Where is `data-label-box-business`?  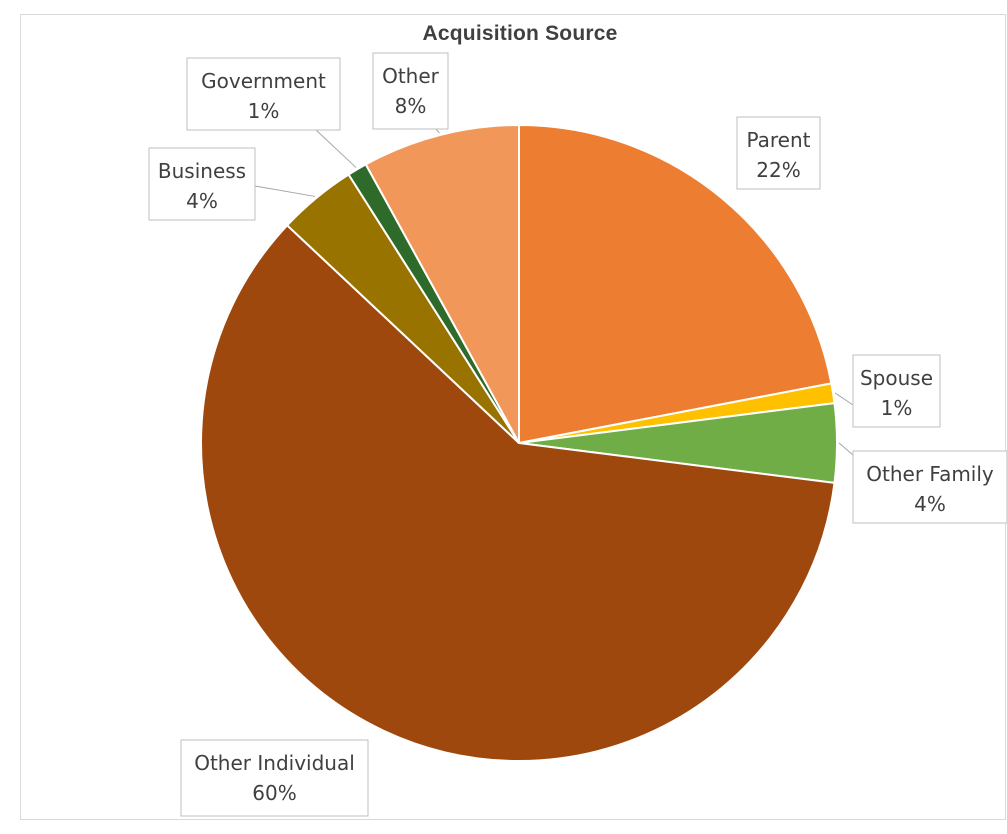
data-label-box-business is located at coordinates (202, 184).